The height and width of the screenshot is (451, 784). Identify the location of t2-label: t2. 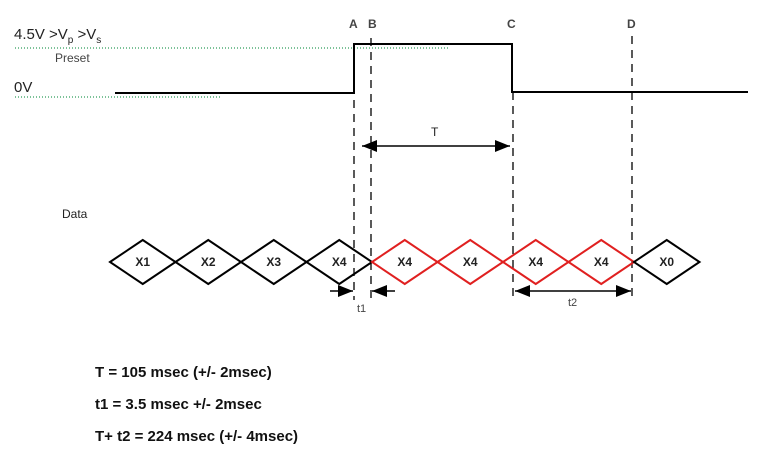
(573, 303).